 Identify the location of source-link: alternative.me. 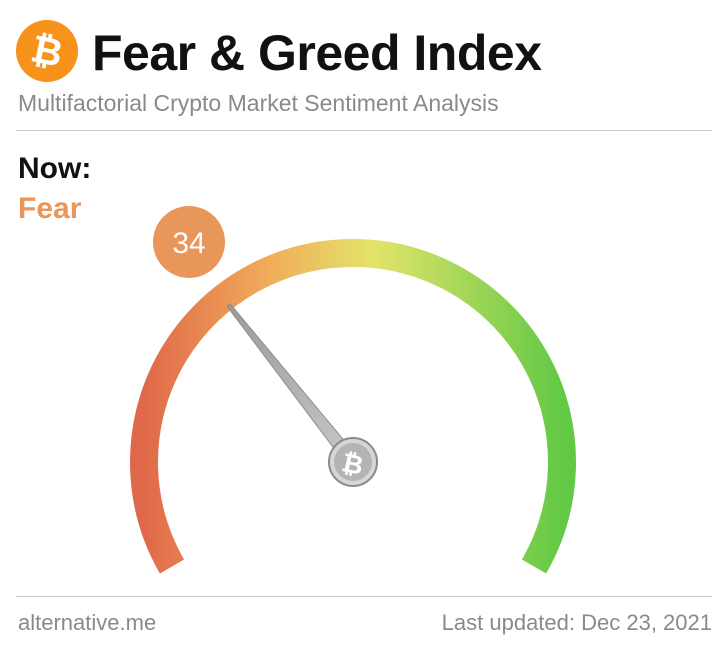
(87, 622).